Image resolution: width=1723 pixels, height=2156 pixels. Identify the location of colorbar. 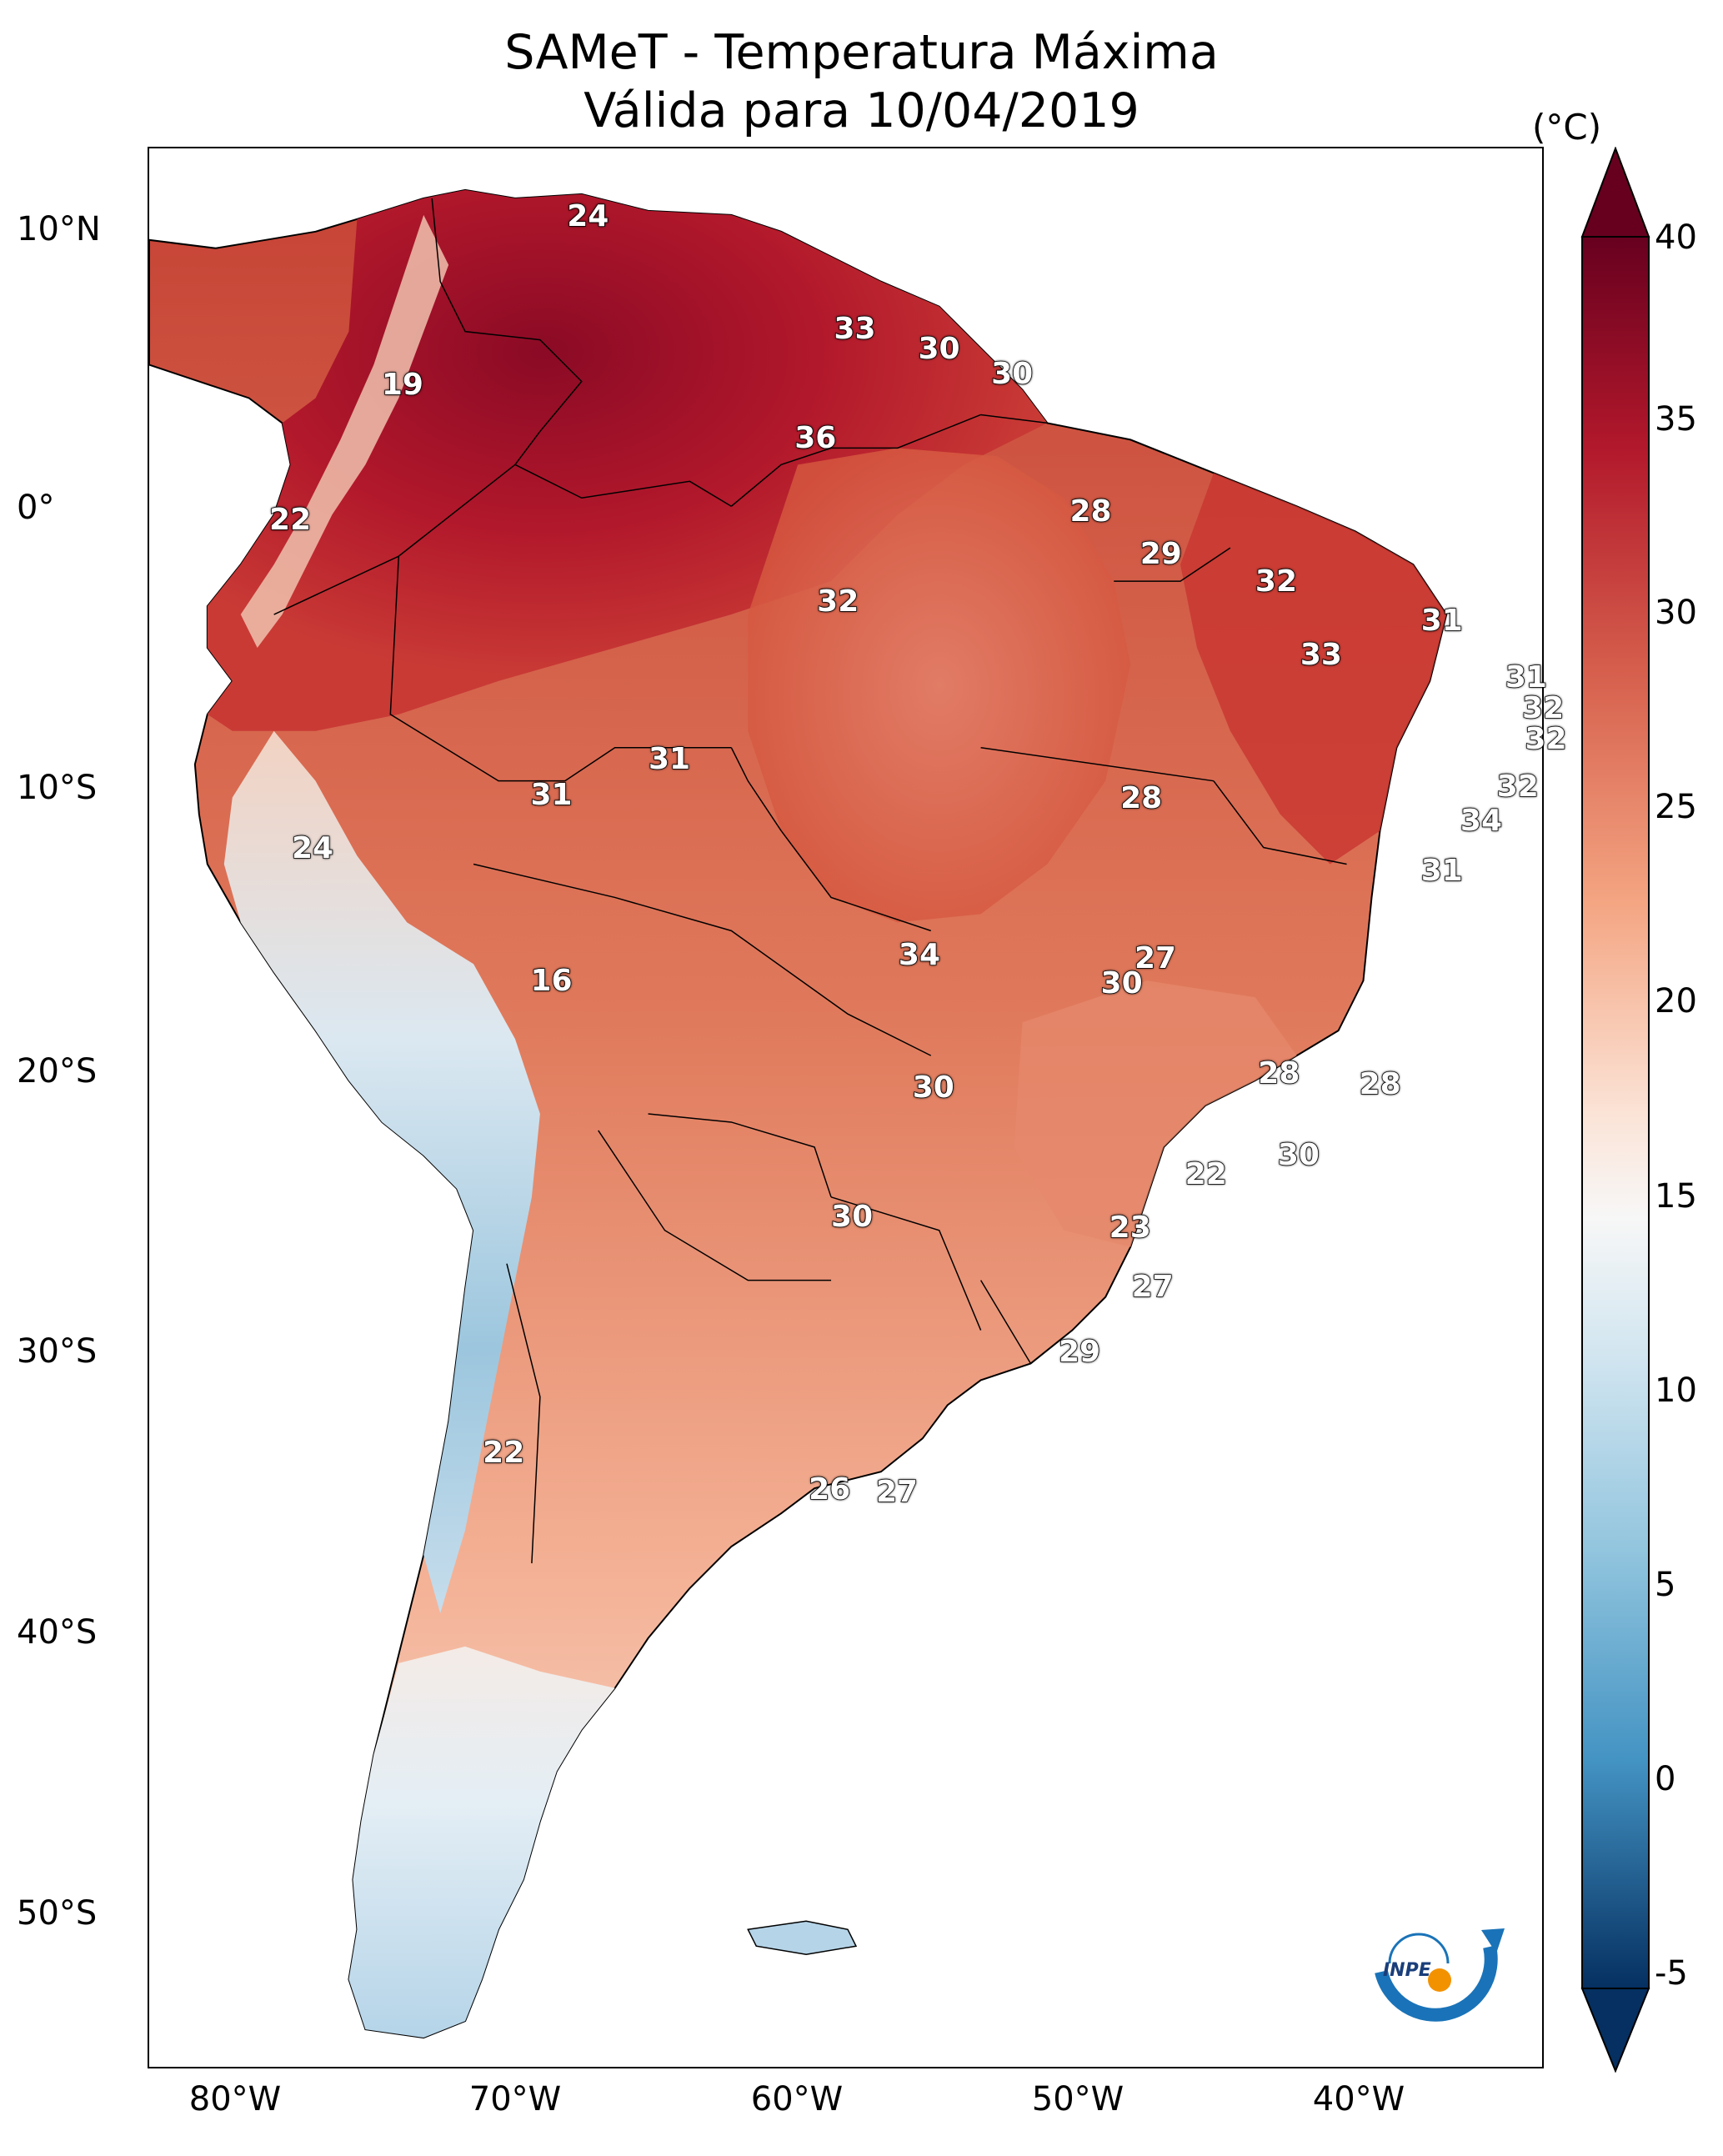
(1615, 1110).